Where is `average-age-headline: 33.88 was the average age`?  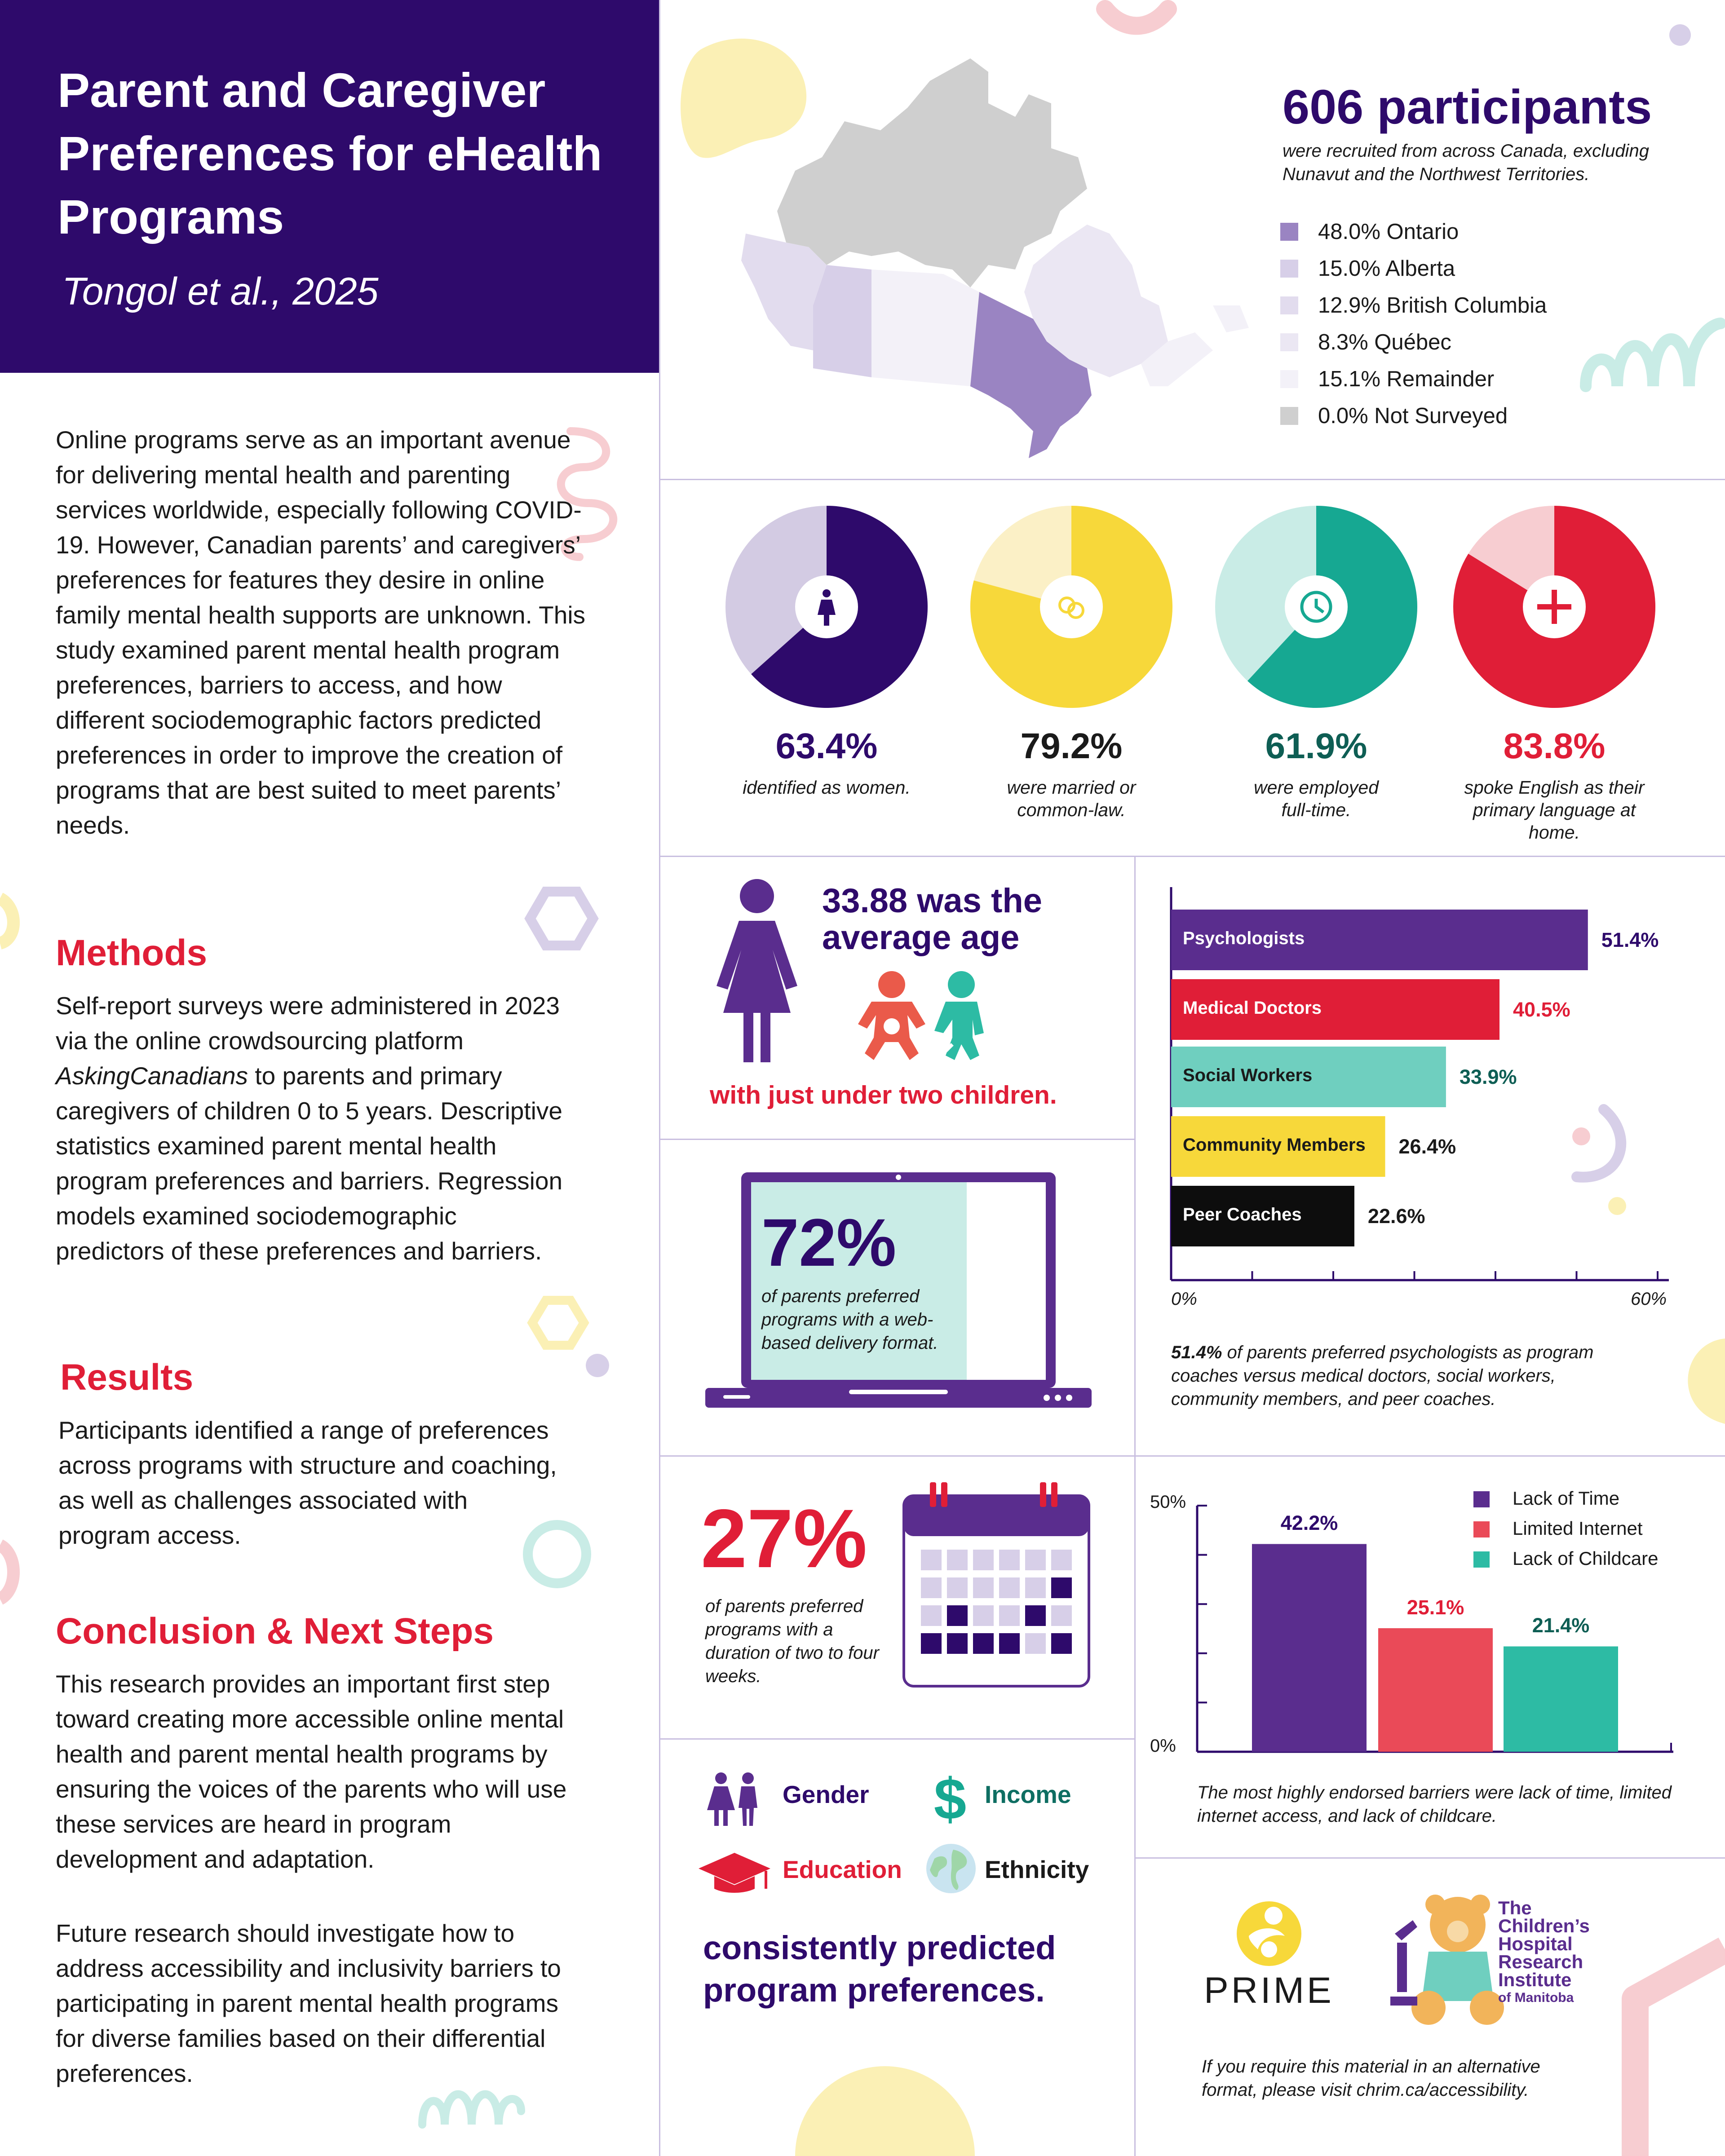
average-age-headline: 33.88 was the average age is located at coordinates (933, 919).